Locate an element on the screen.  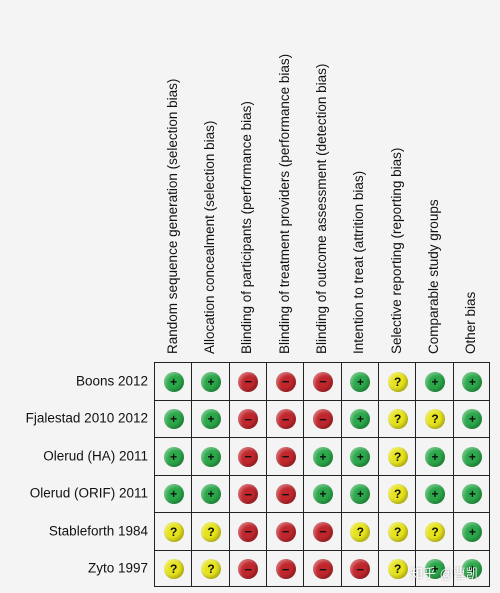
study-label: Zyto 1997 is located at coordinates (117, 568).